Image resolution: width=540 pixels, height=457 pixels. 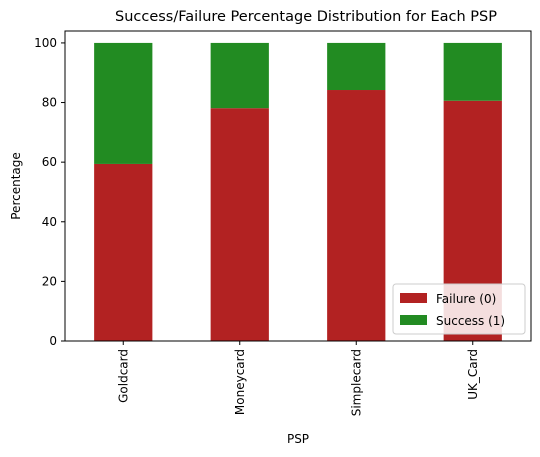 What do you see at coordinates (240, 382) in the screenshot?
I see `x-tick-label: Moneycard` at bounding box center [240, 382].